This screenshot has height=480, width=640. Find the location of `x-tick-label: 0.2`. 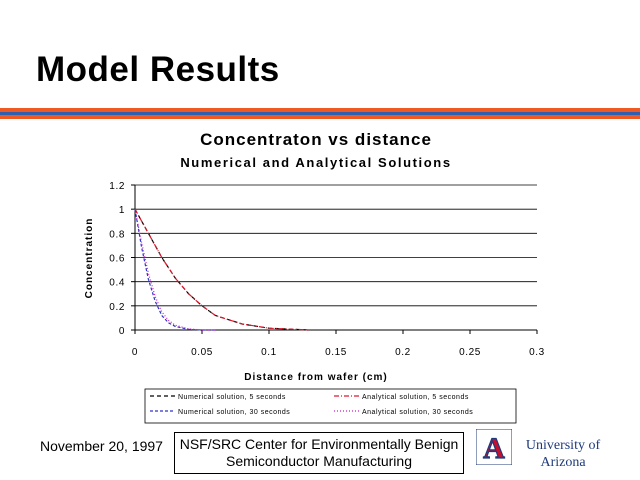

x-tick-label: 0.2 is located at coordinates (403, 352).